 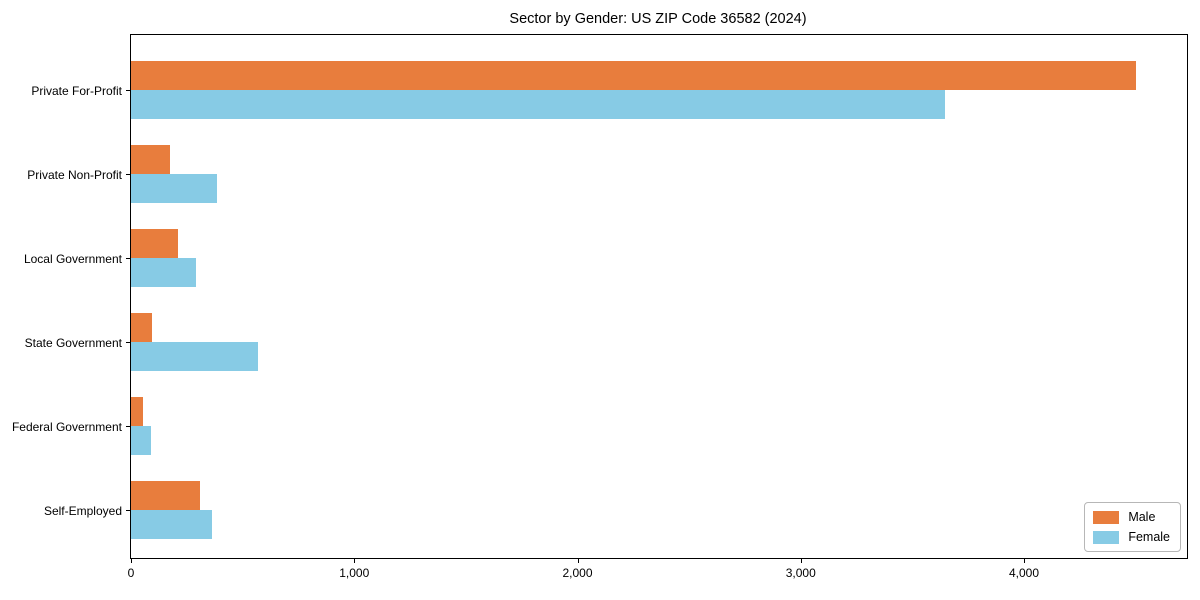 What do you see at coordinates (73, 342) in the screenshot?
I see `category-label: State Government` at bounding box center [73, 342].